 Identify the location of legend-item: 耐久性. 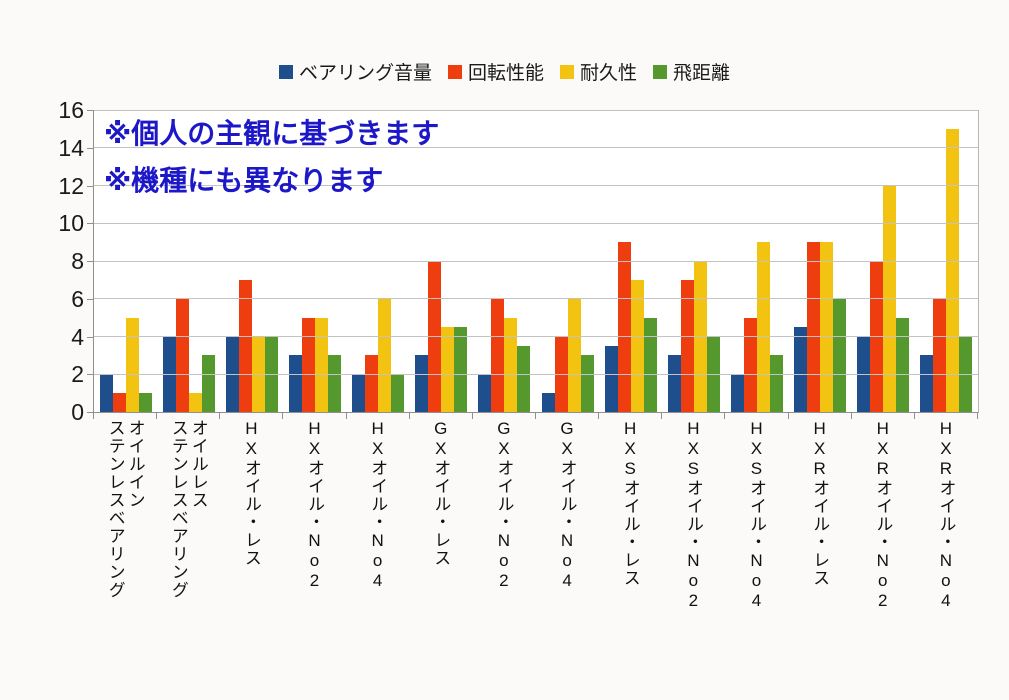
(598, 71).